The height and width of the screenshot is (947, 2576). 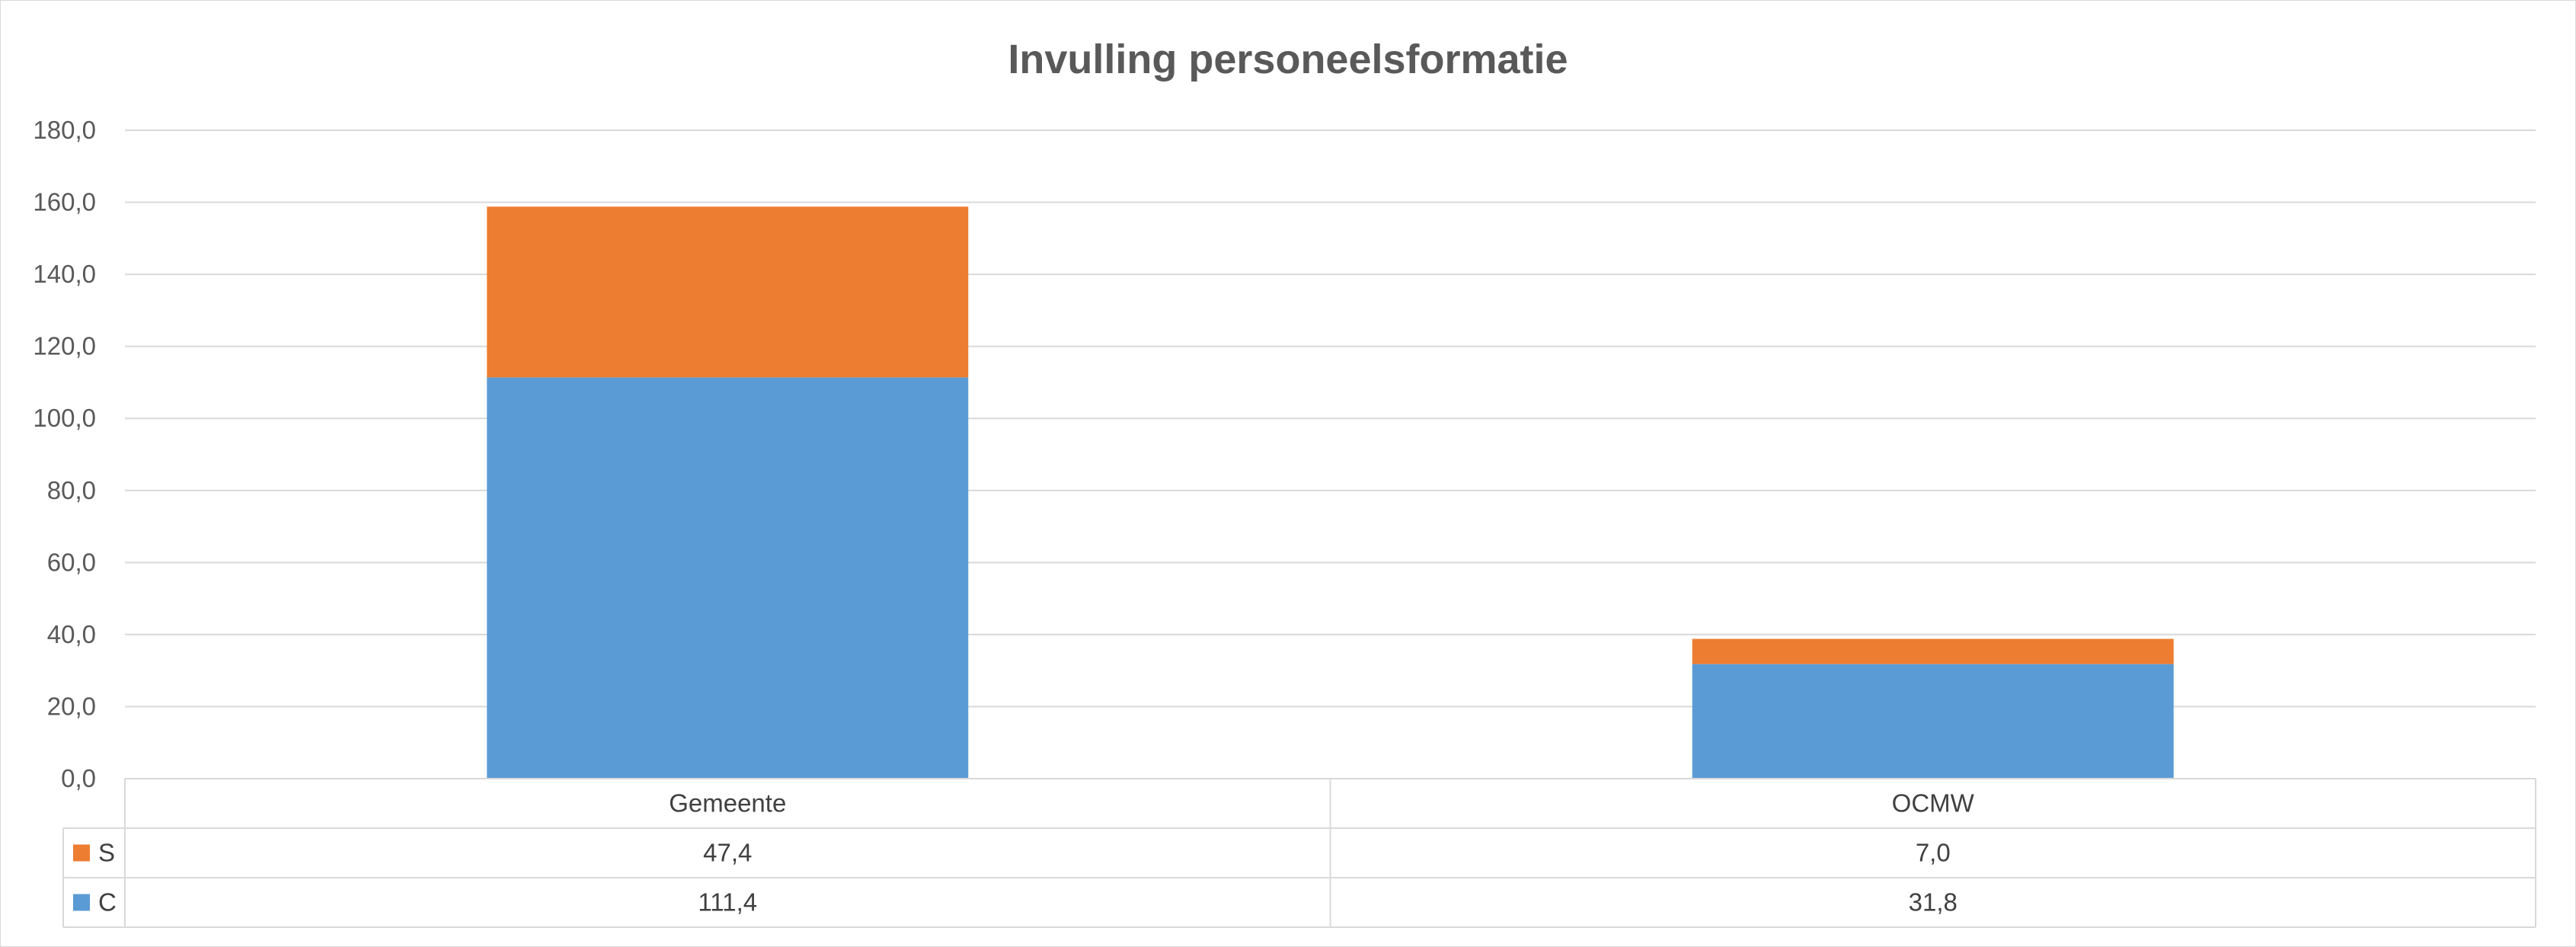 What do you see at coordinates (1933, 721) in the screenshot?
I see `bar-C-OCMW` at bounding box center [1933, 721].